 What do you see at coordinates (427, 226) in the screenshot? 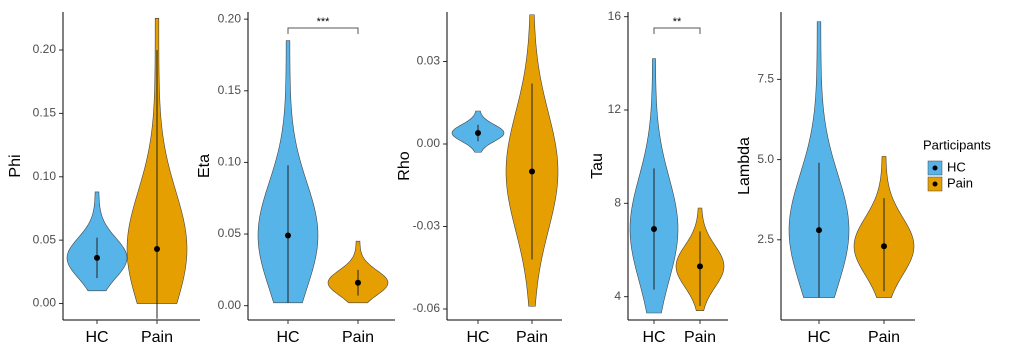
I see `y-tick-label: -0.03` at bounding box center [427, 226].